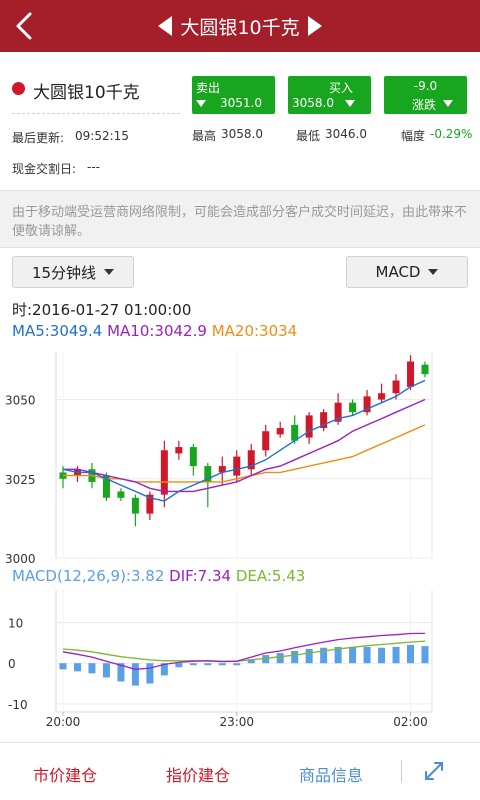 This screenshot has width=480, height=800. I want to click on previous-product-icon, so click(165, 26).